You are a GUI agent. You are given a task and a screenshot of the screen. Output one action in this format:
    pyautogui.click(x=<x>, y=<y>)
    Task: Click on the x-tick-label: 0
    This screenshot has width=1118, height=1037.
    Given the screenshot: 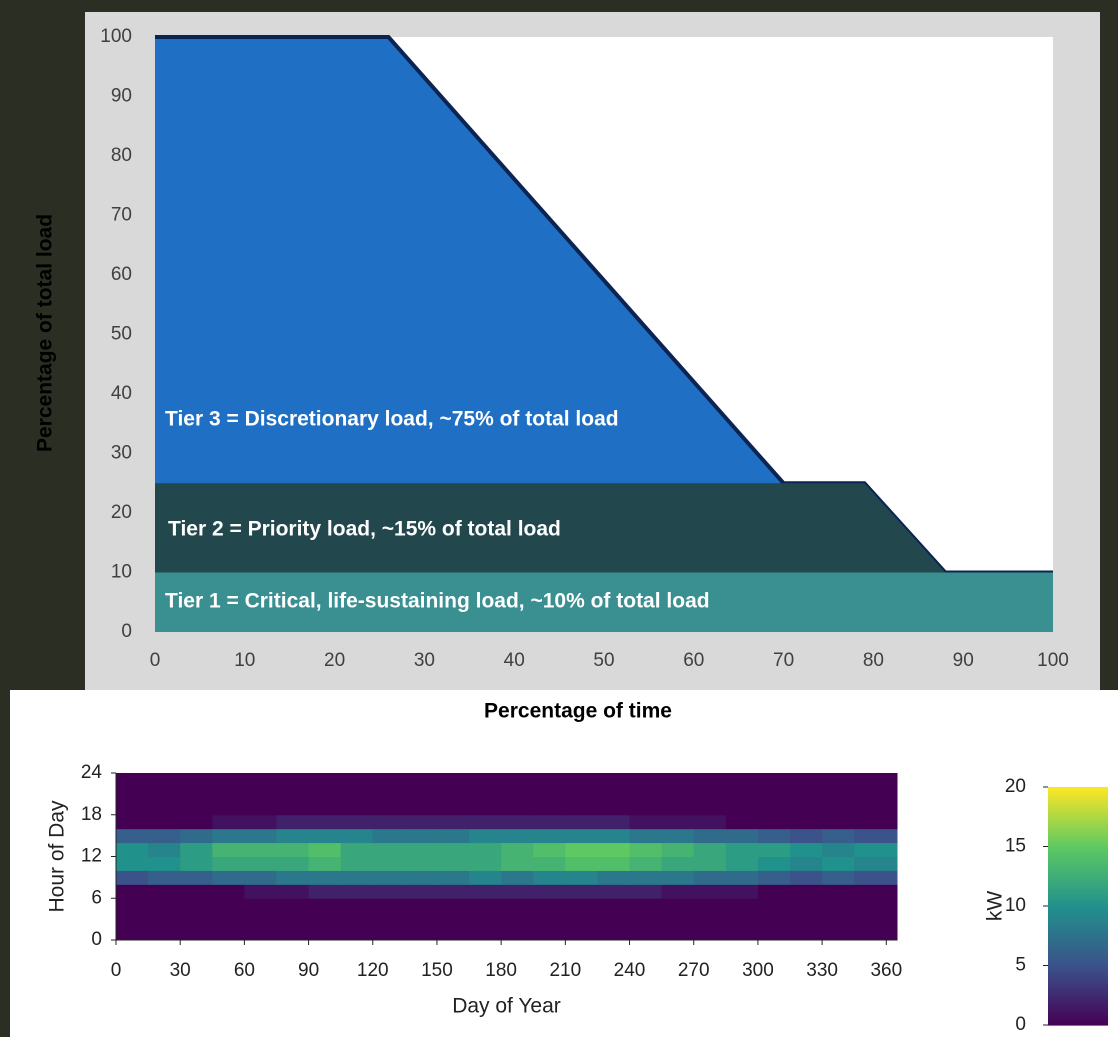 What is the action you would take?
    pyautogui.click(x=155, y=660)
    